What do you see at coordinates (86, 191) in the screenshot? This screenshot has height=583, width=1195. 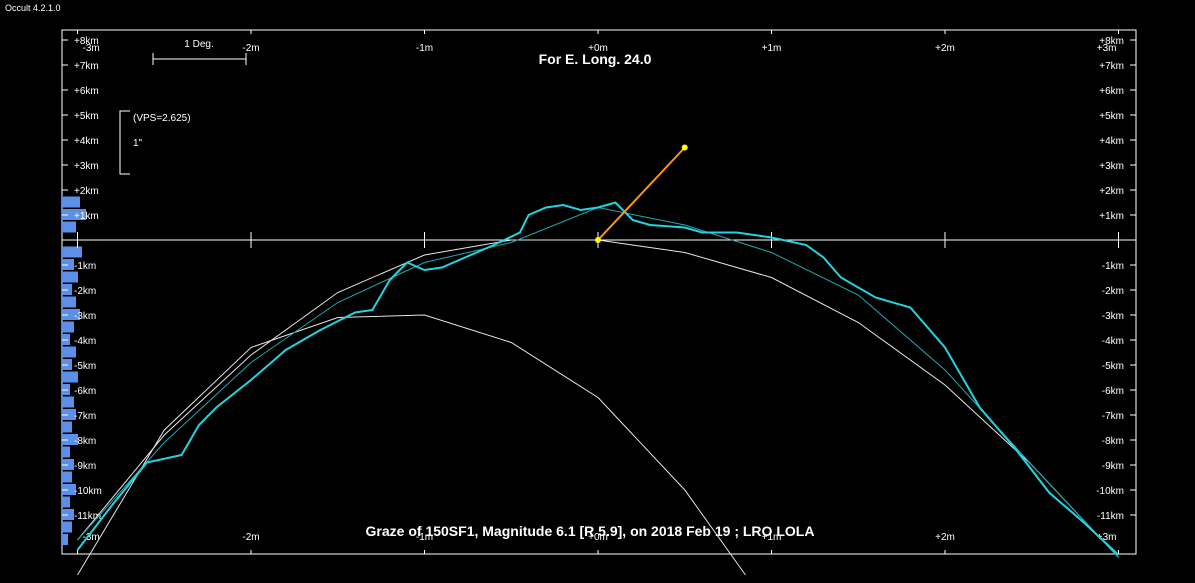 I see `y-tick-label-left: +2km` at bounding box center [86, 191].